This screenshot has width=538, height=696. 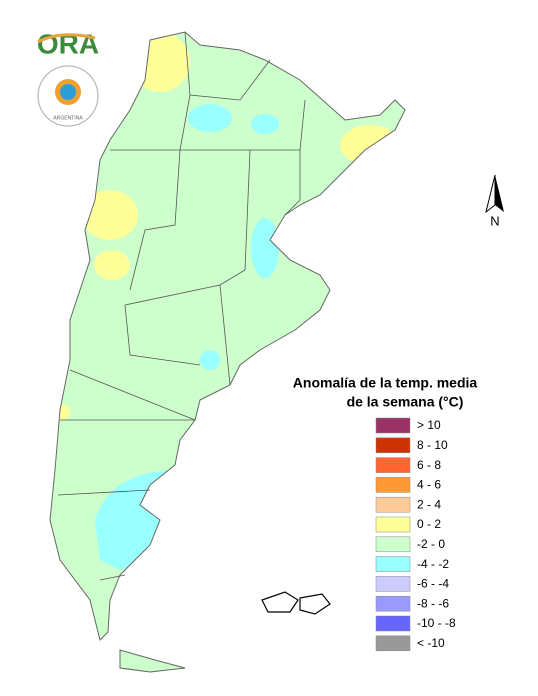 I want to click on legend-label: -8 - -6, so click(x=433, y=603).